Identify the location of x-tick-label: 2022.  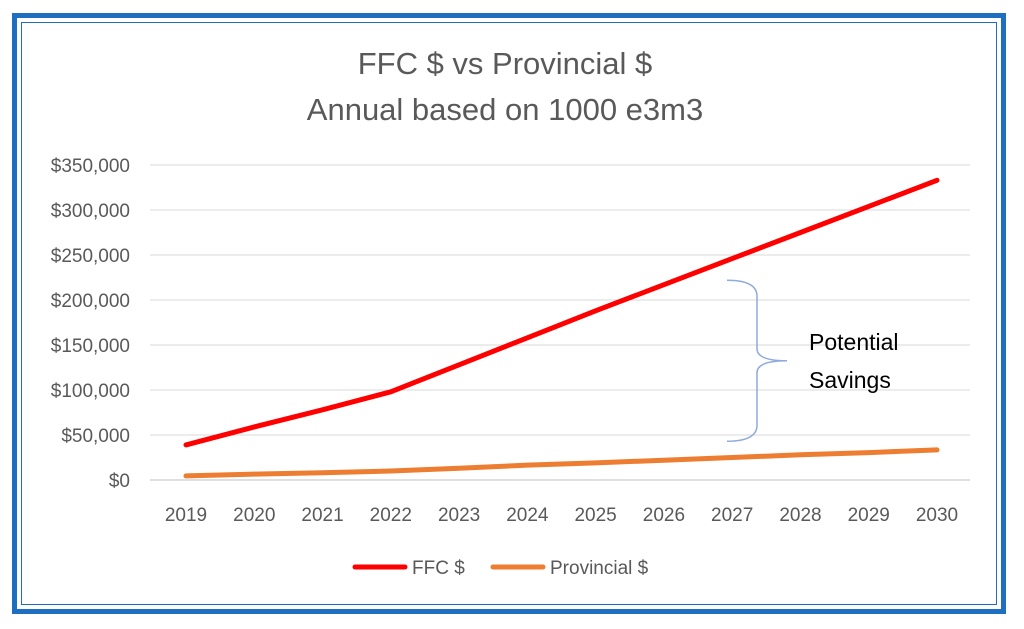
(391, 515).